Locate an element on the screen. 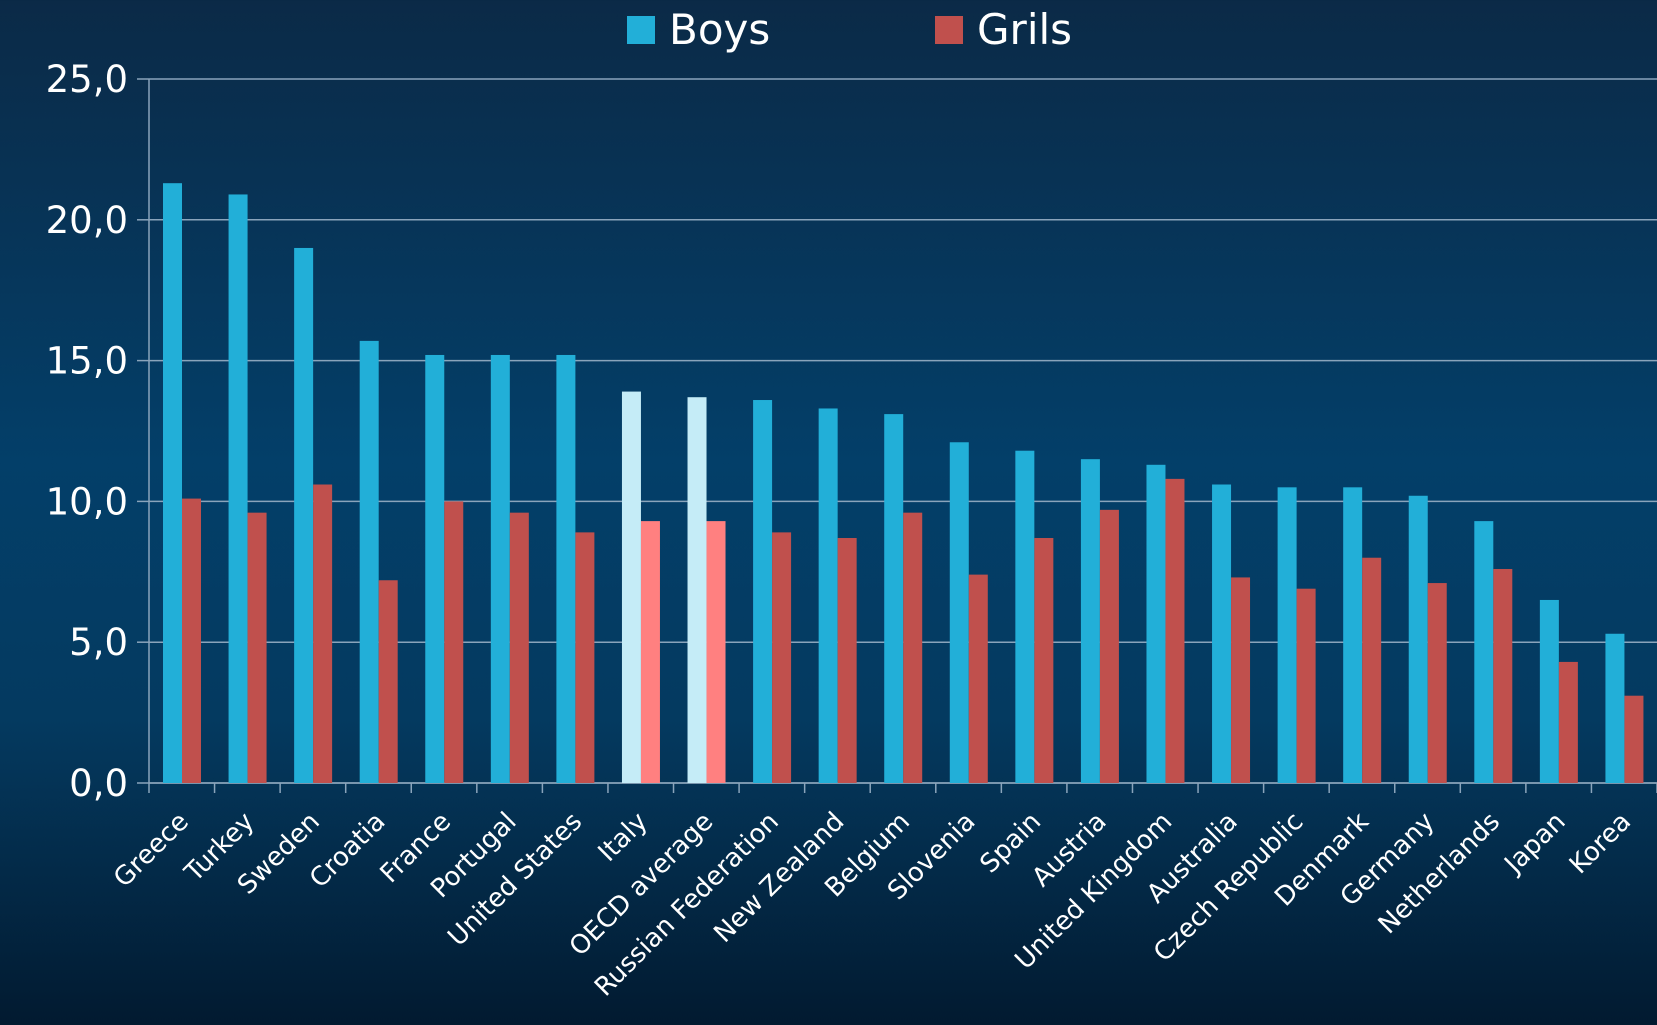  x-tick-label: Japan is located at coordinates (1535, 844).